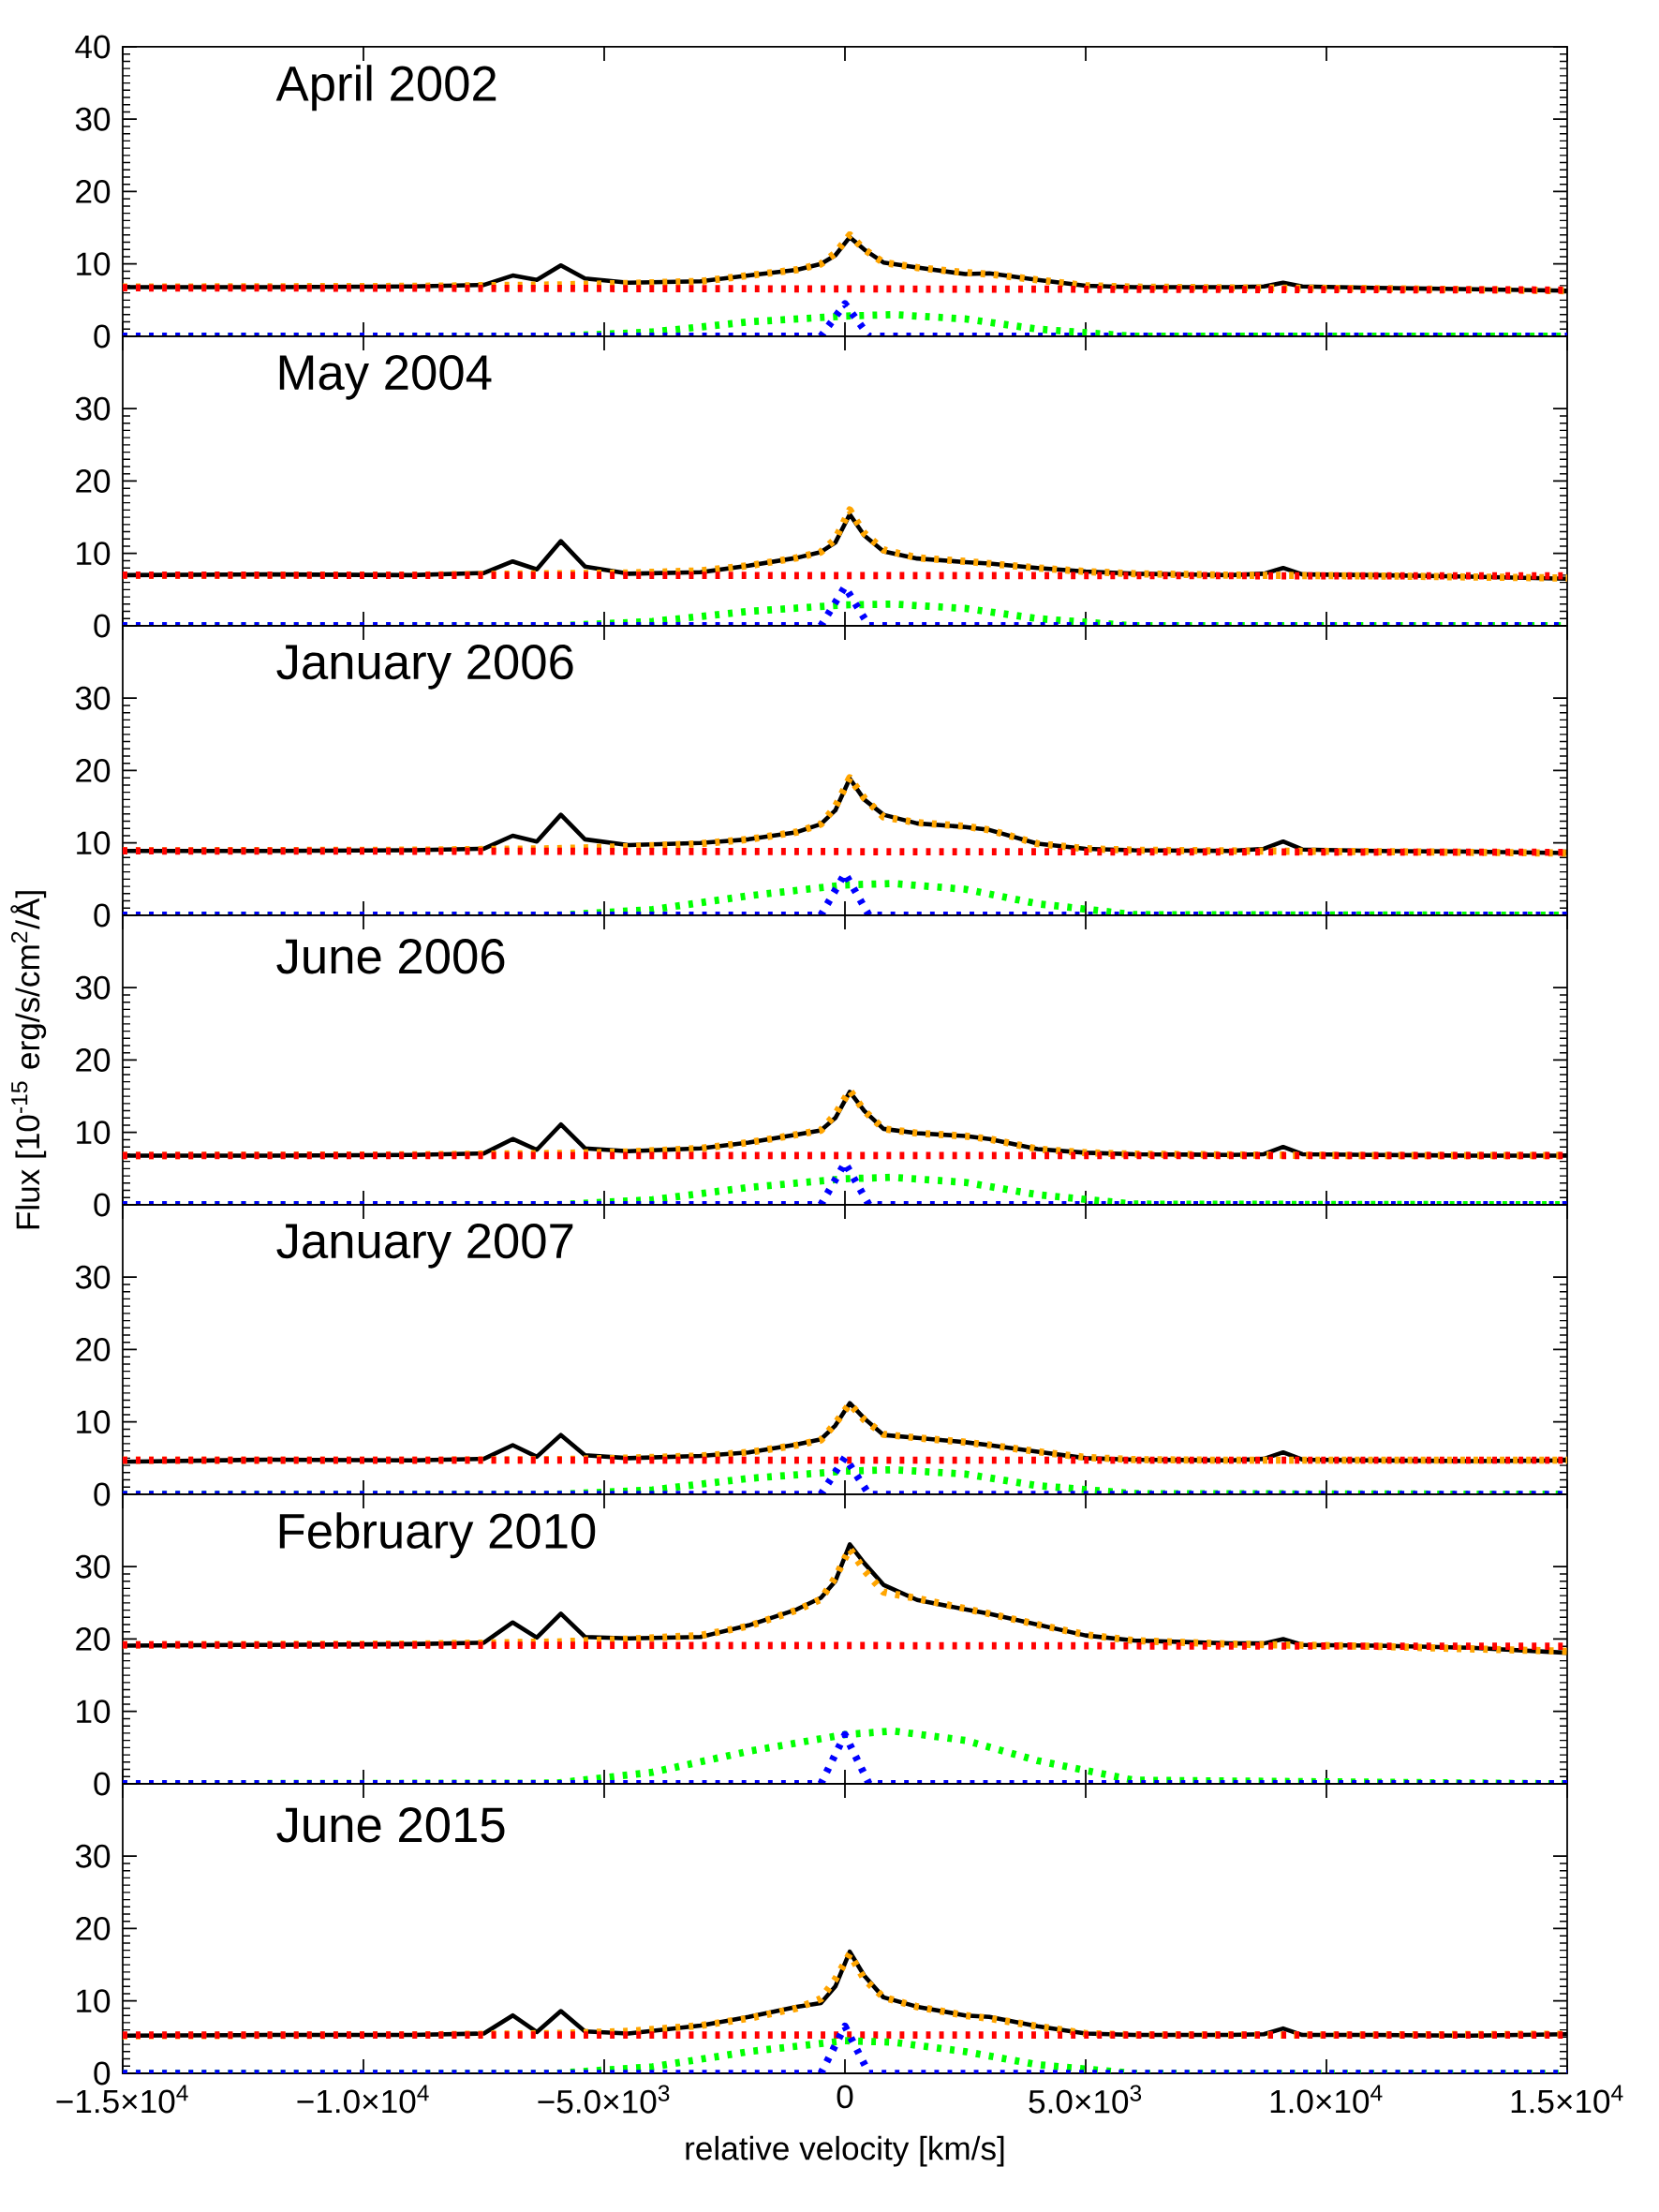 The height and width of the screenshot is (2212, 1659). Describe the element at coordinates (390, 956) in the screenshot. I see `chart-title: June 2006` at that location.